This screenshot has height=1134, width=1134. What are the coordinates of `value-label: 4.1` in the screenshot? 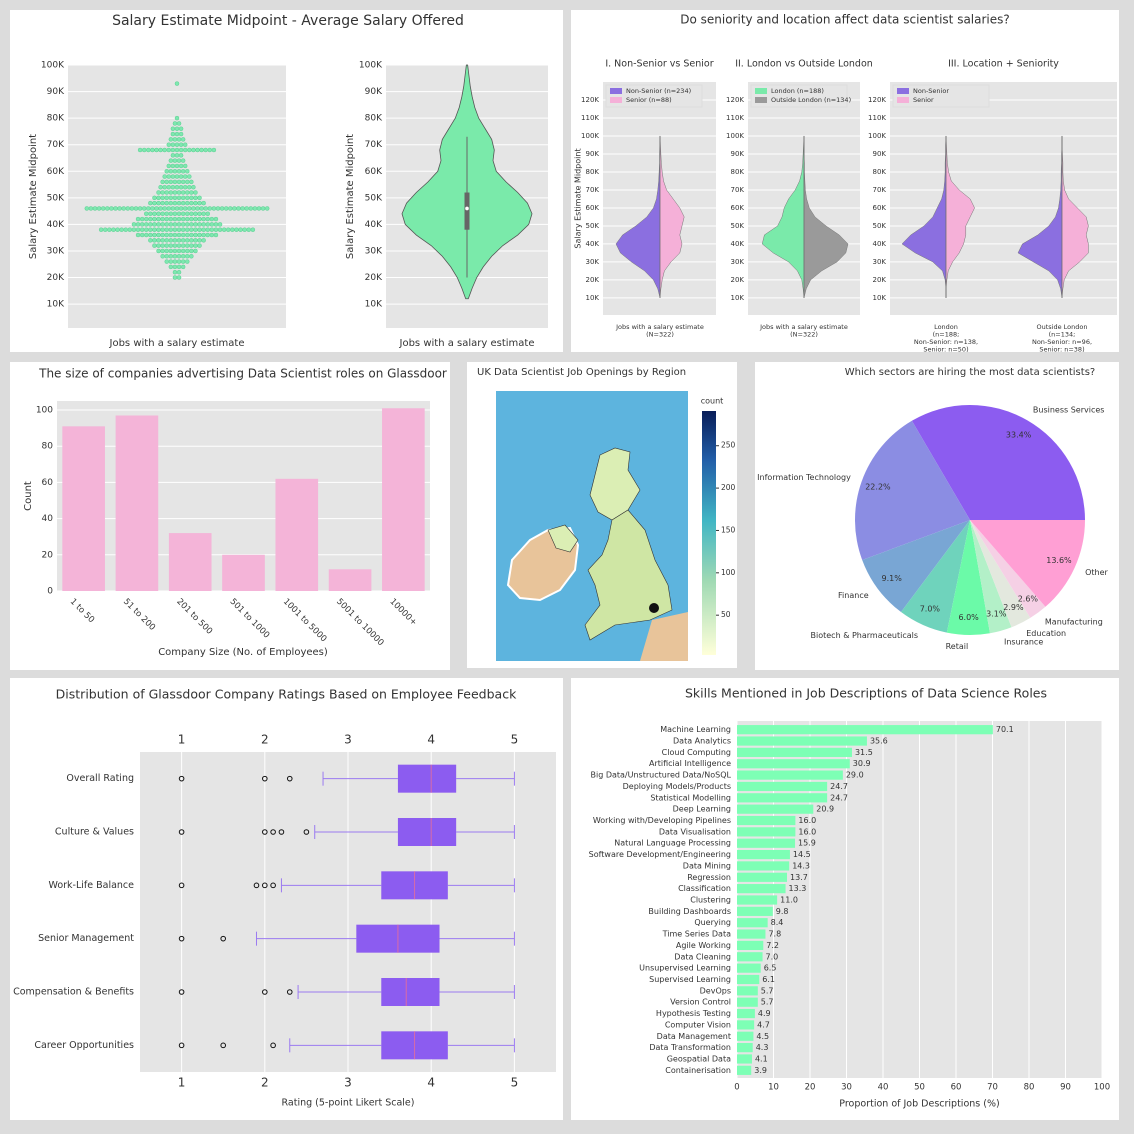 It's located at (761, 1058).